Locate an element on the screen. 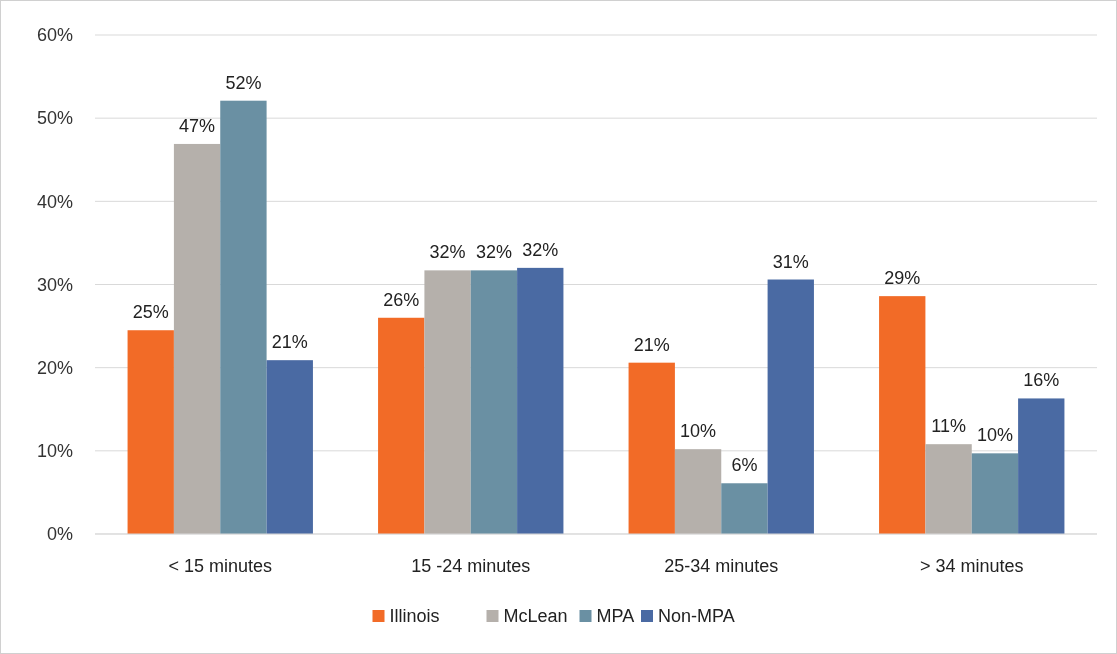  data-label: 31% is located at coordinates (790, 261).